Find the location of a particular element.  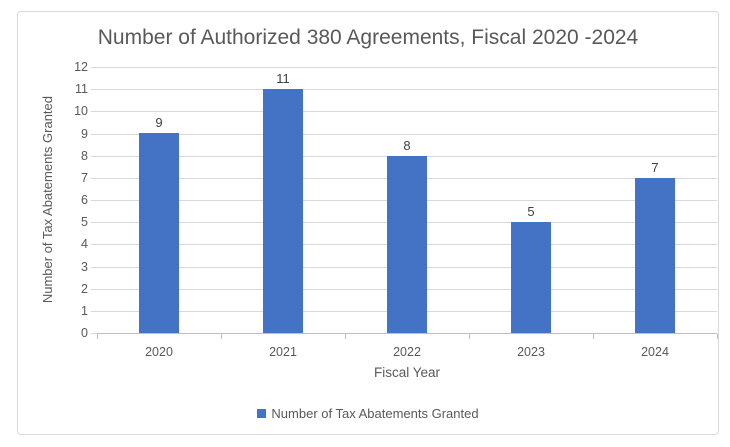

bar-cell: 7 is located at coordinates (655, 200).